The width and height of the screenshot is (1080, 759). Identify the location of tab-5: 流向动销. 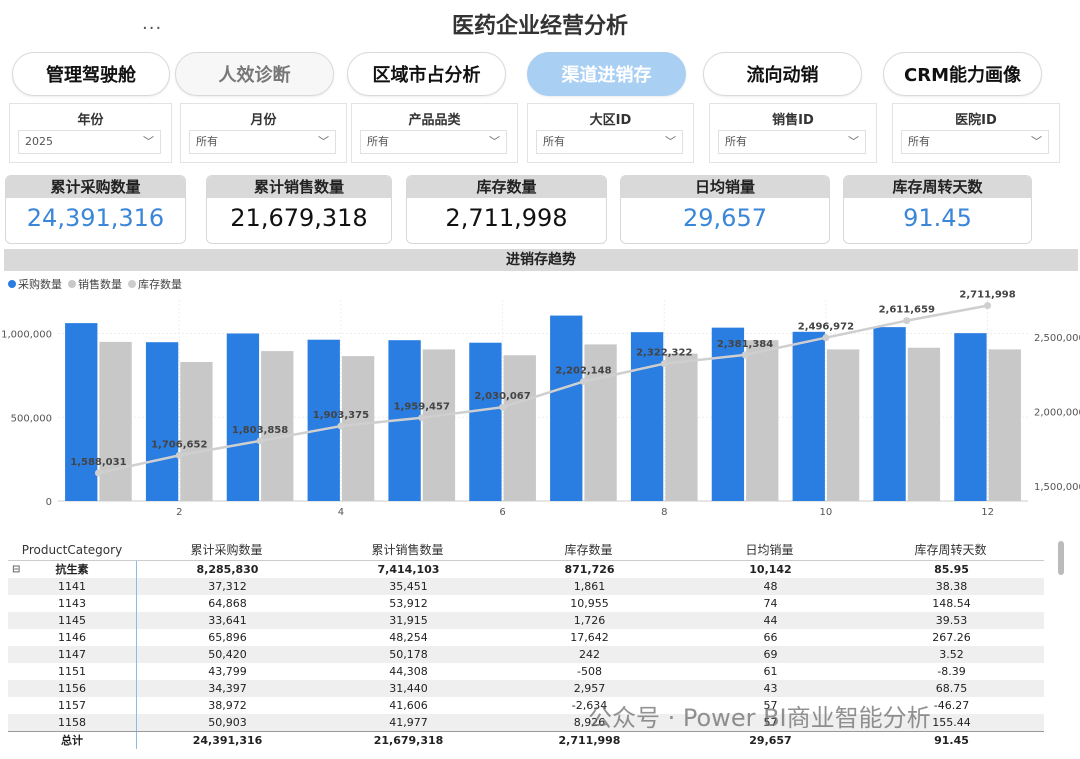
(782, 74).